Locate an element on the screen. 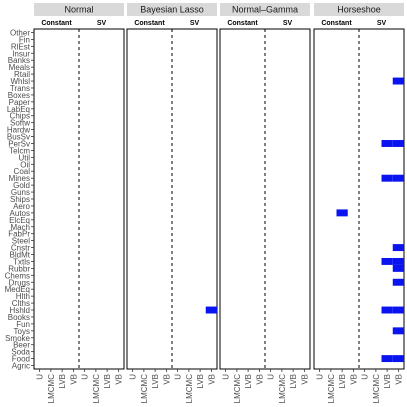  y-tick-label: Meals is located at coordinates (19, 67).